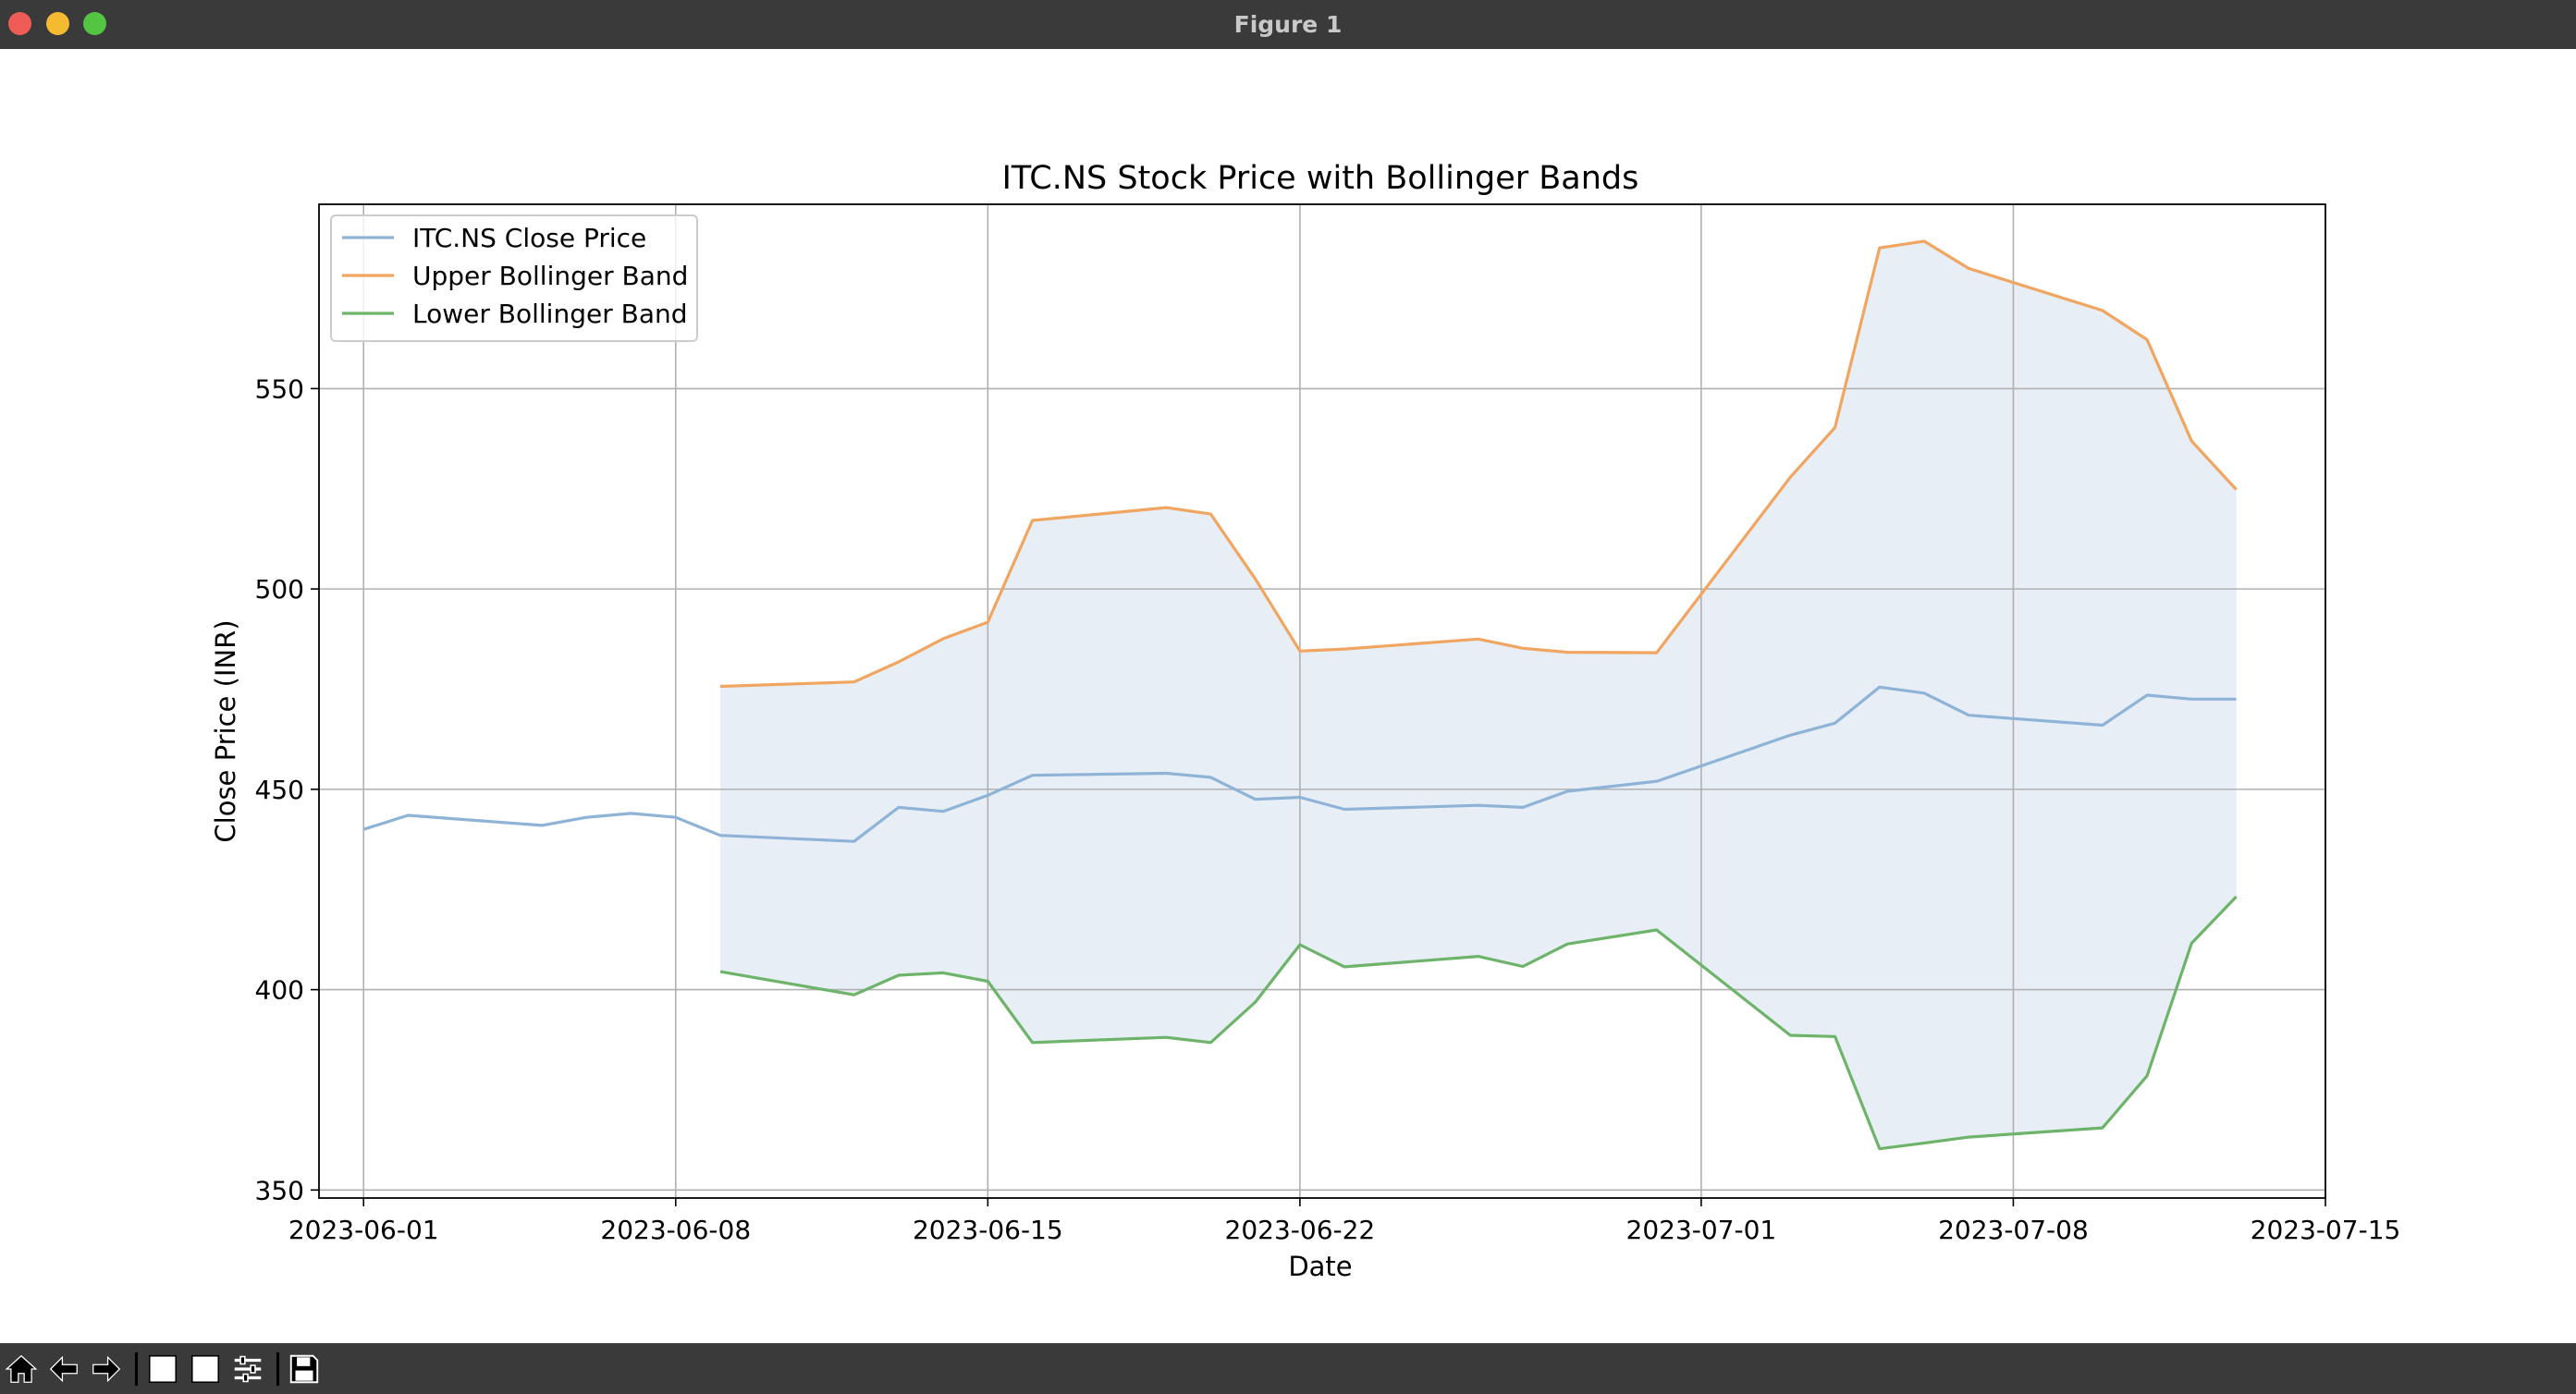  I want to click on window-titlebar: Figure 1, so click(1288, 24).